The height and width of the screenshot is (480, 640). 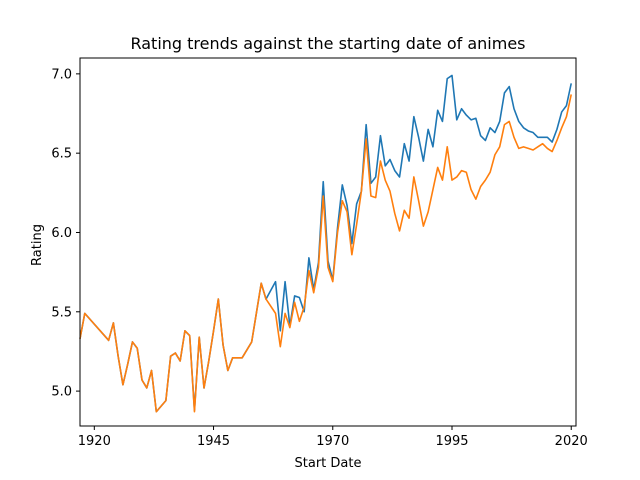 I want to click on y-tick-label: 6.5, so click(x=61, y=154).